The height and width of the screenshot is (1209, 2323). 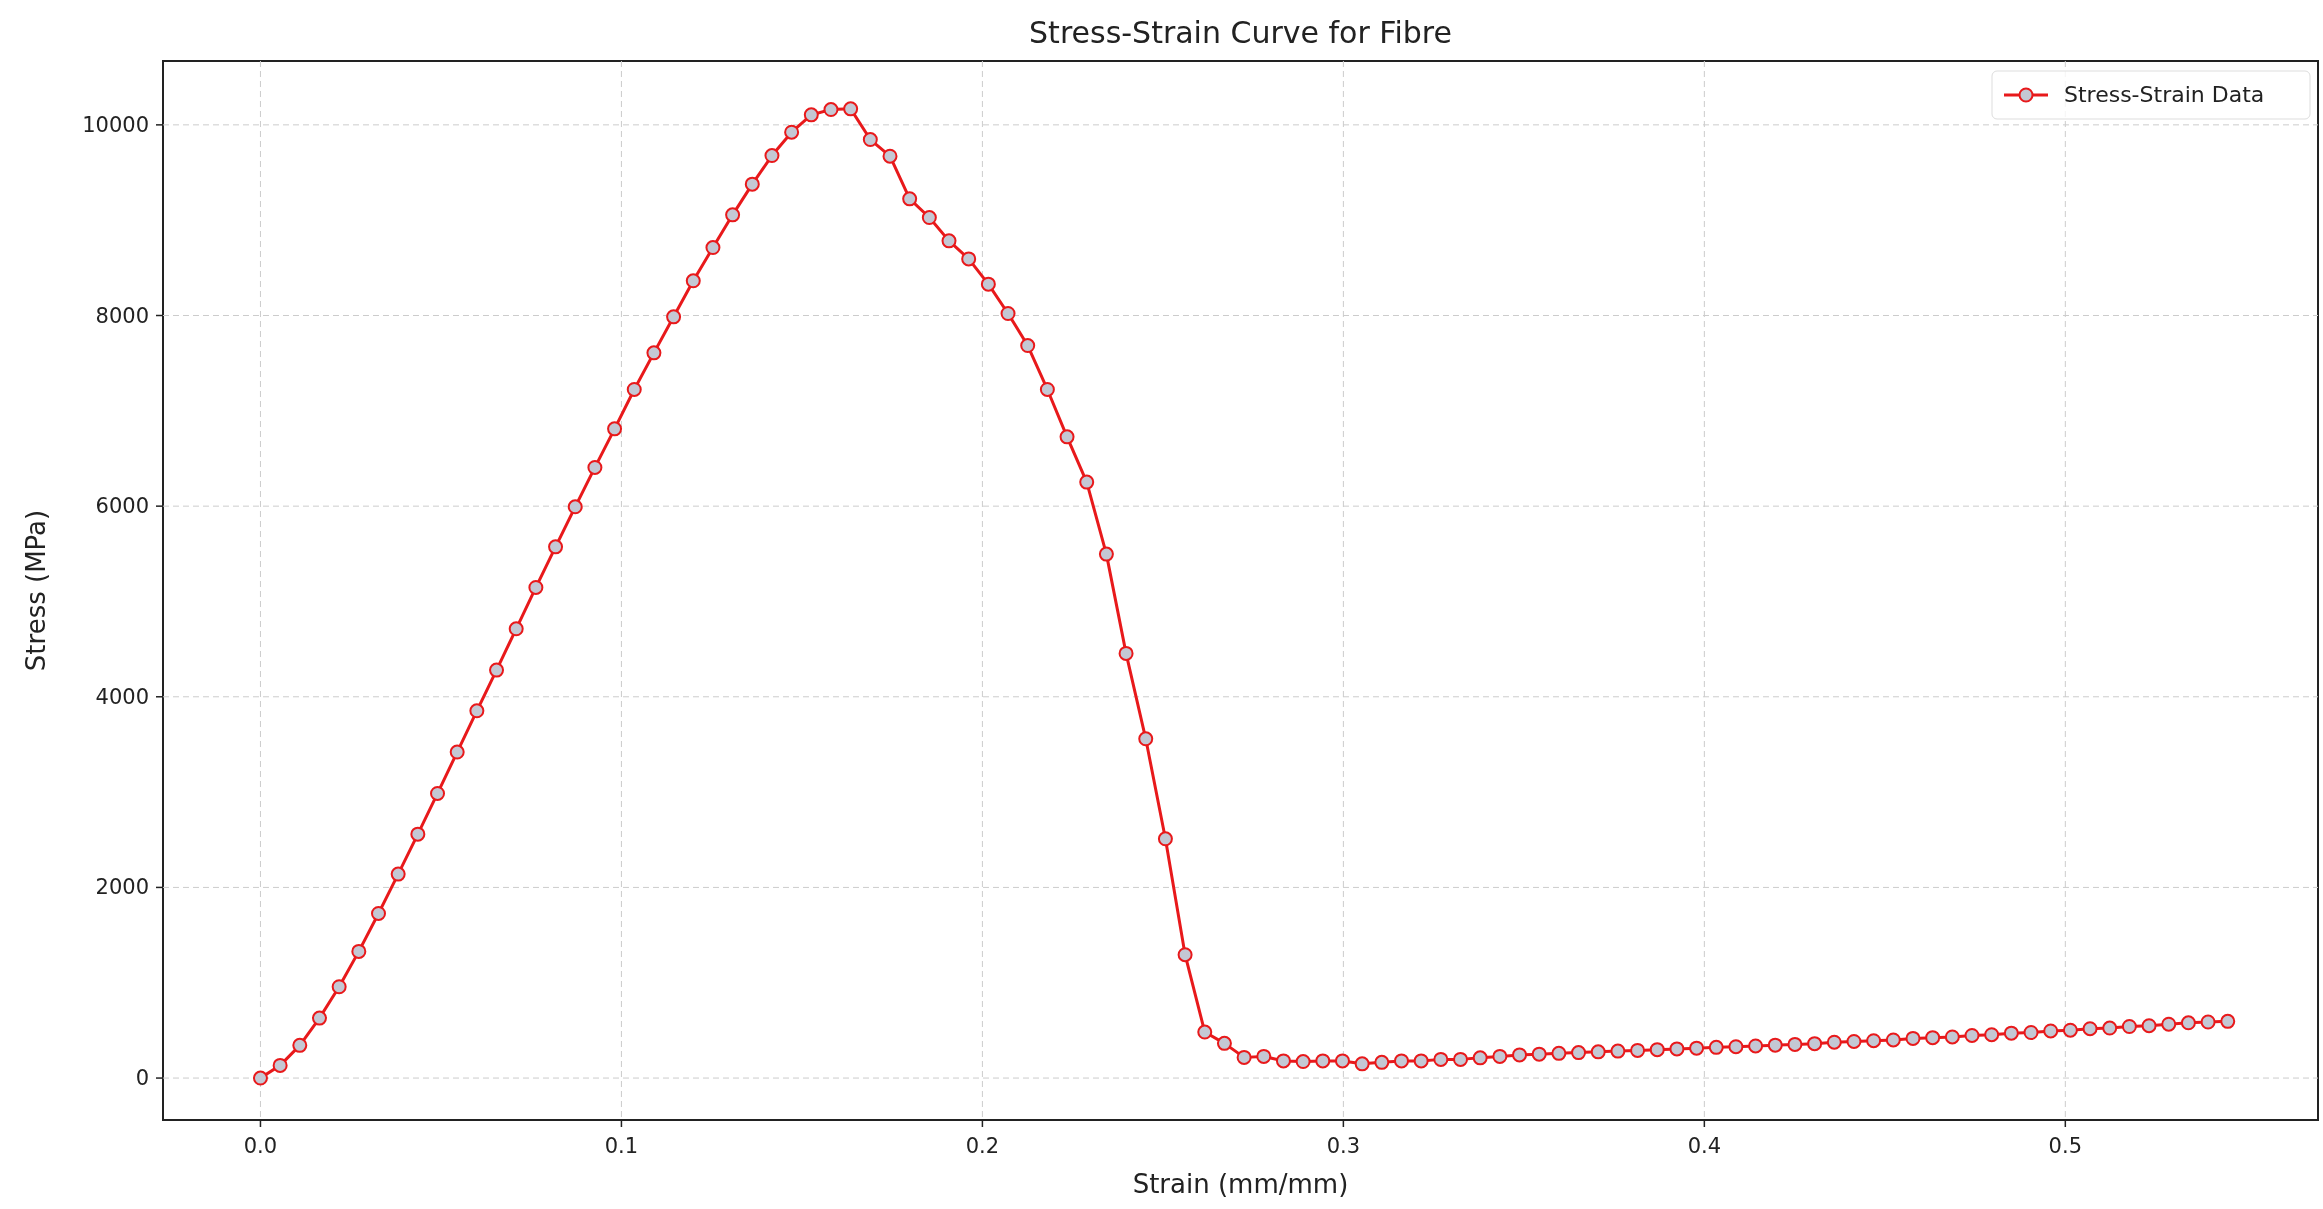 I want to click on y-tick-label: 8000, so click(x=122, y=315).